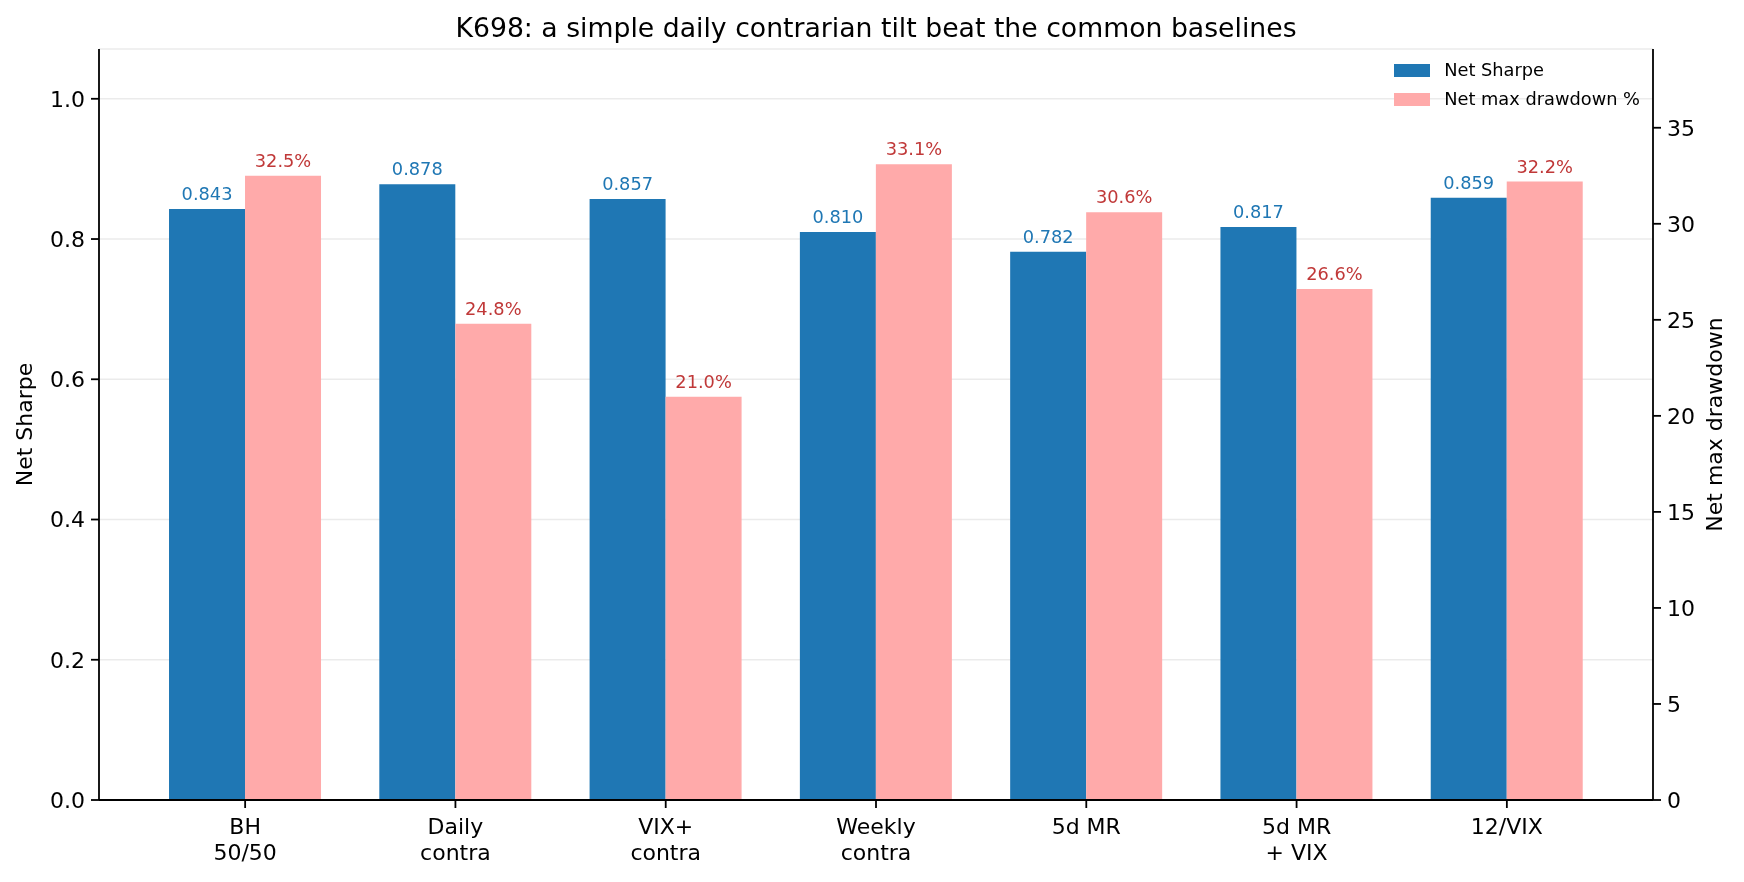 The width and height of the screenshot is (1744, 882). What do you see at coordinates (417, 169) in the screenshot?
I see `data-label: 0.878` at bounding box center [417, 169].